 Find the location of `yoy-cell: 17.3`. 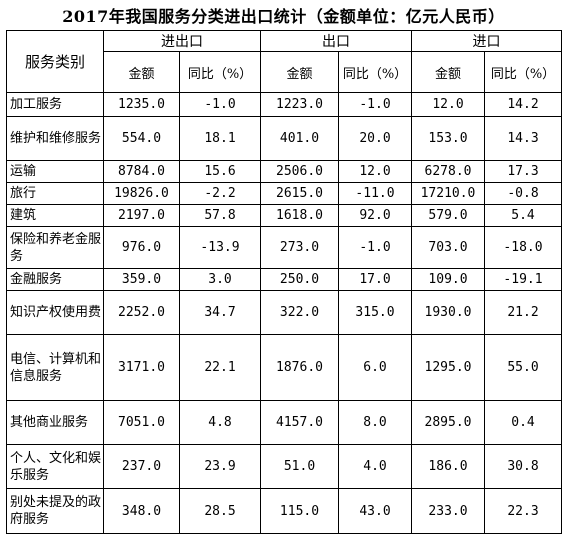

yoy-cell: 17.3 is located at coordinates (523, 171).